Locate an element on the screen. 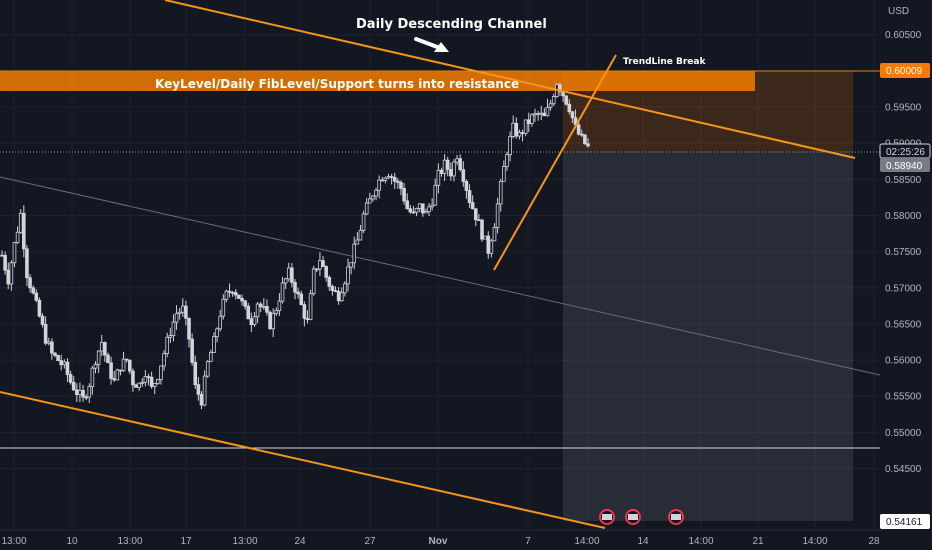 Image resolution: width=932 pixels, height=550 pixels. y-tick-label: 0.57500 is located at coordinates (903, 252).